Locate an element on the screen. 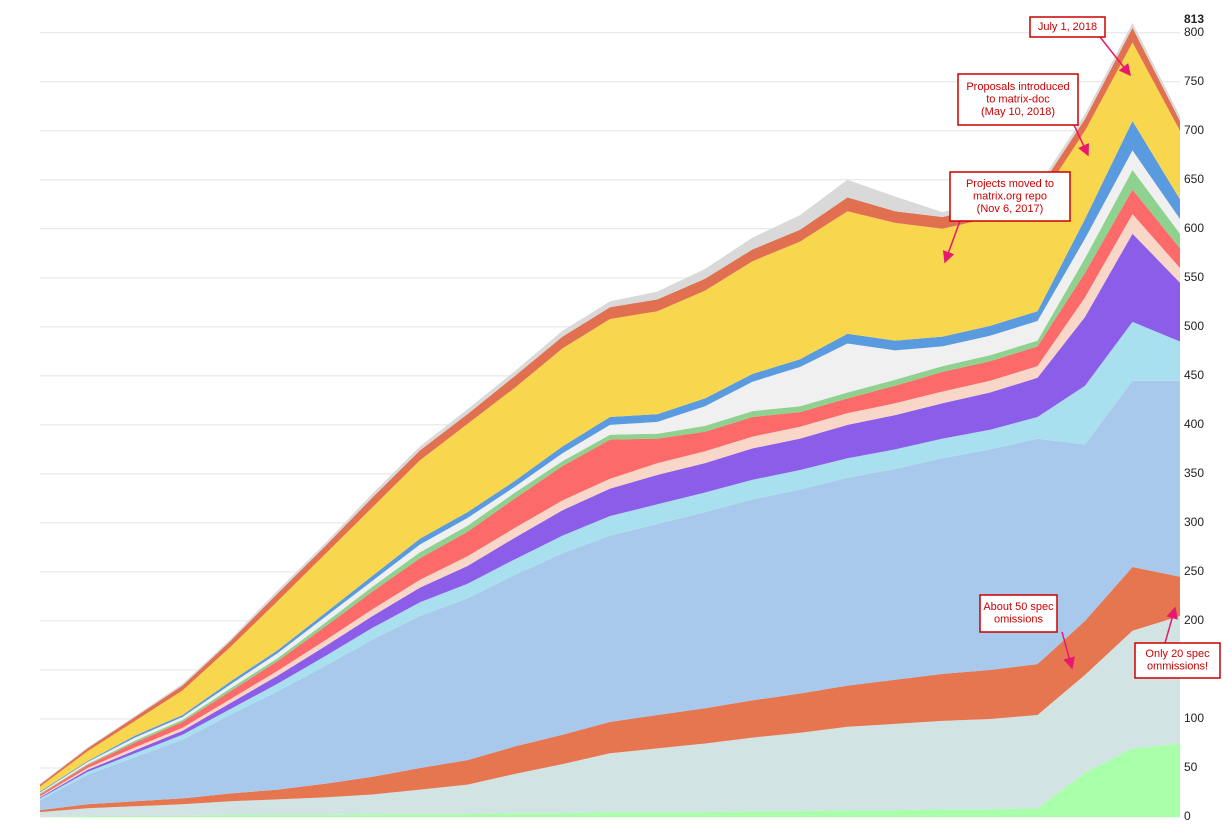 This screenshot has height=825, width=1223. y-tick-label: 50 is located at coordinates (1191, 767).